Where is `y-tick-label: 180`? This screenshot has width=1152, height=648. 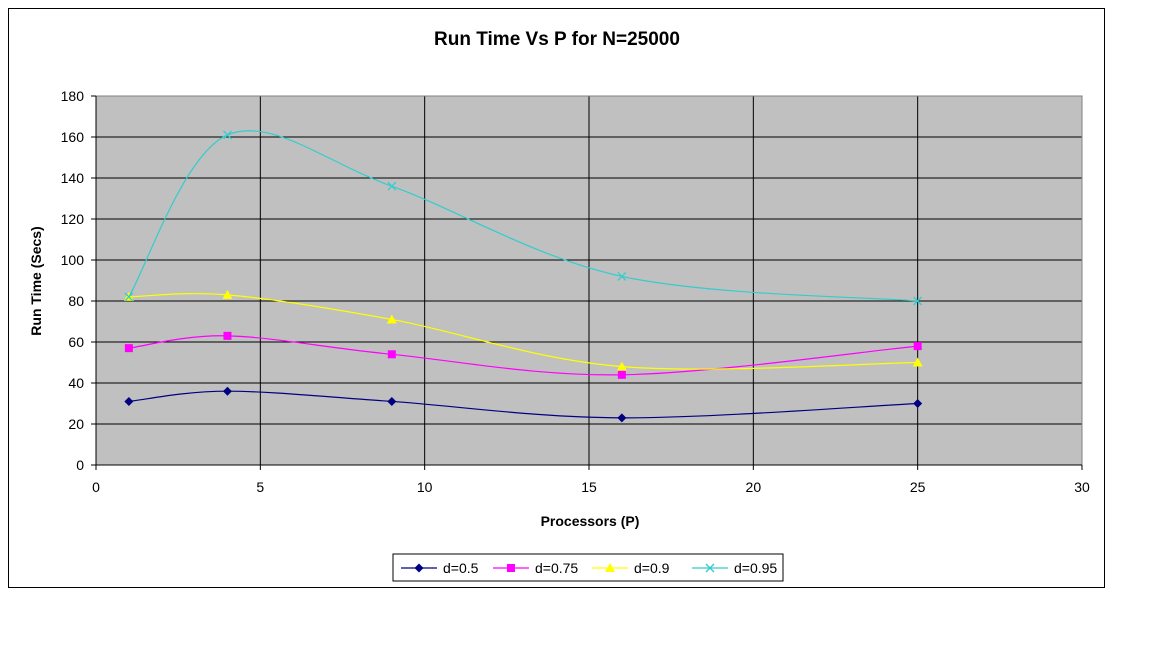
y-tick-label: 180 is located at coordinates (73, 96).